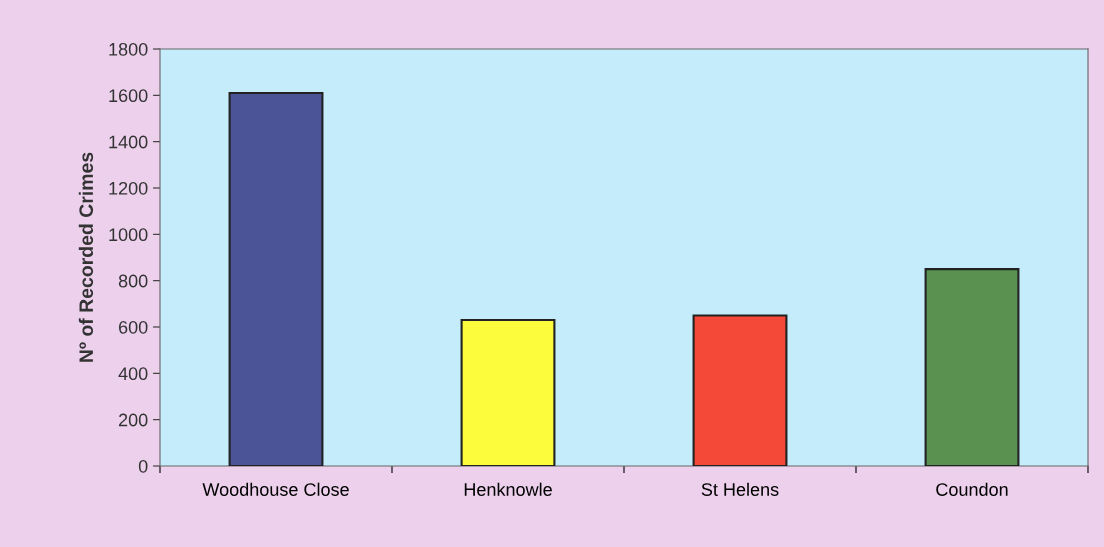 The image size is (1104, 547). Describe the element at coordinates (275, 489) in the screenshot. I see `x-tick-label: Woodhouse Close` at that location.